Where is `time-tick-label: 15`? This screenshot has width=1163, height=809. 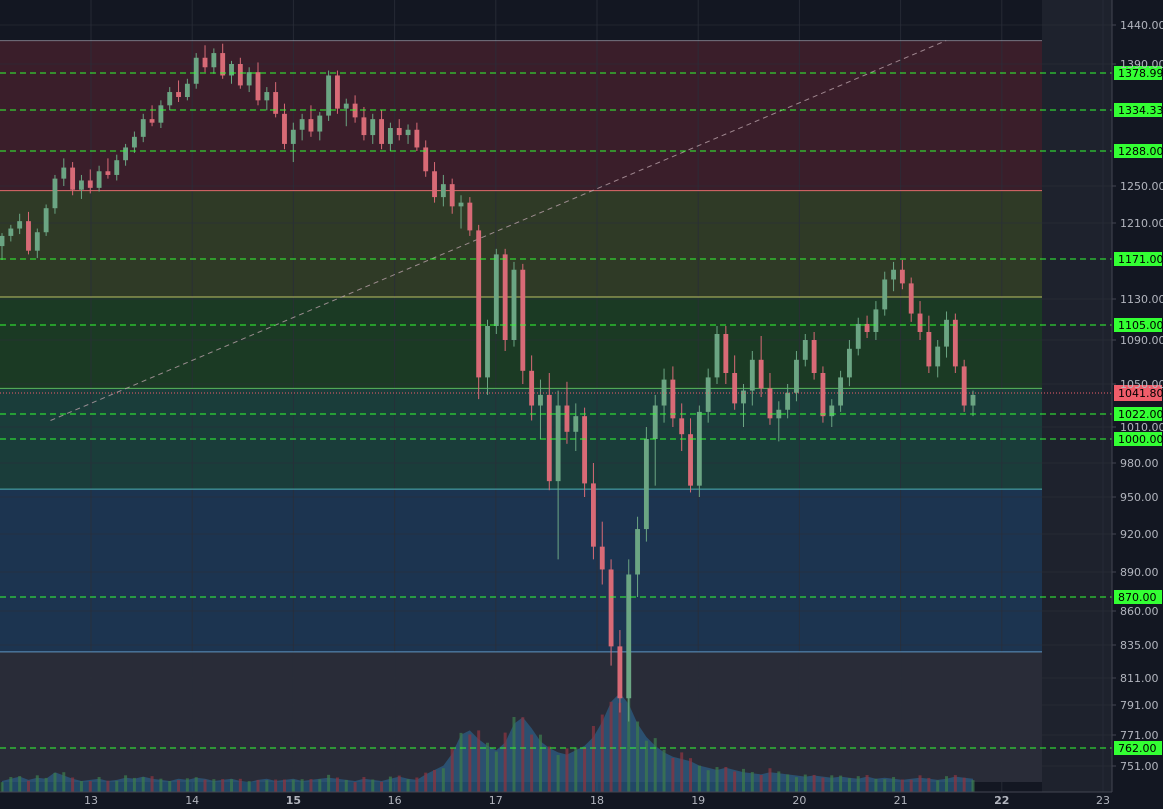 time-tick-label: 15 is located at coordinates (293, 800).